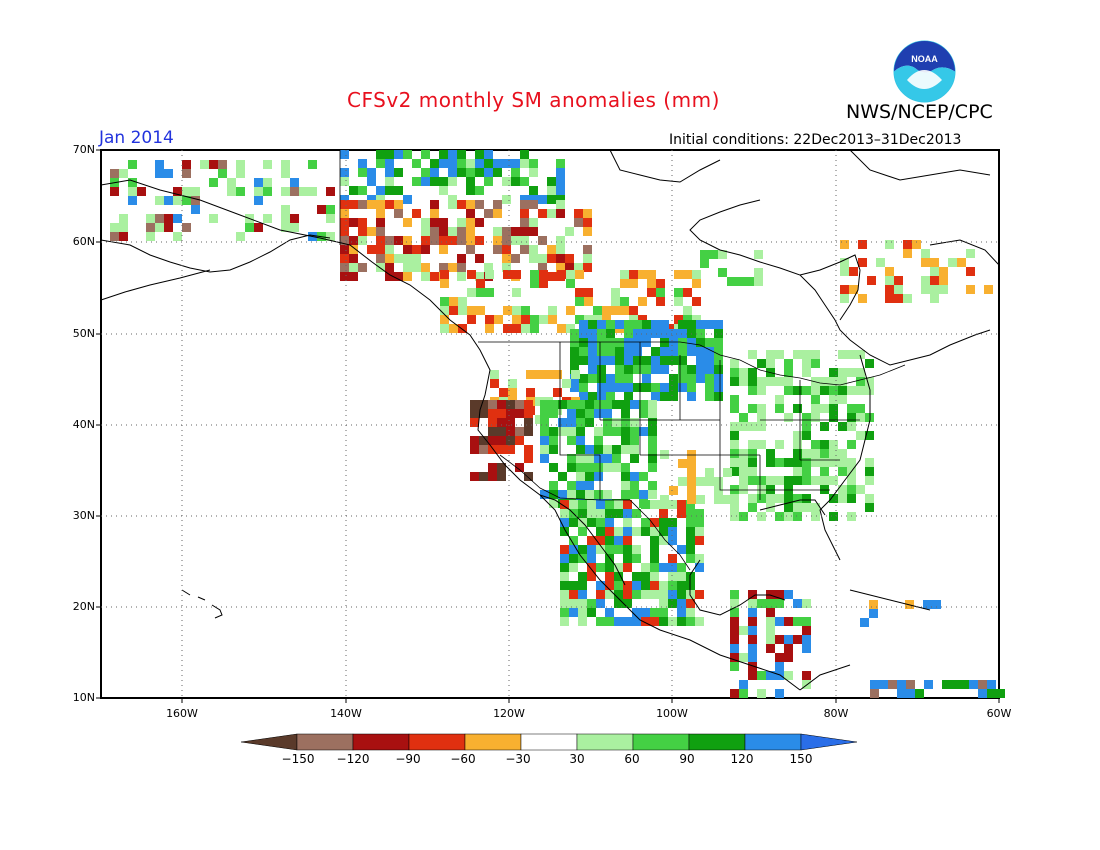 The image size is (1100, 850). What do you see at coordinates (83, 149) in the screenshot?
I see `lat-label-70n: 70N` at bounding box center [83, 149].